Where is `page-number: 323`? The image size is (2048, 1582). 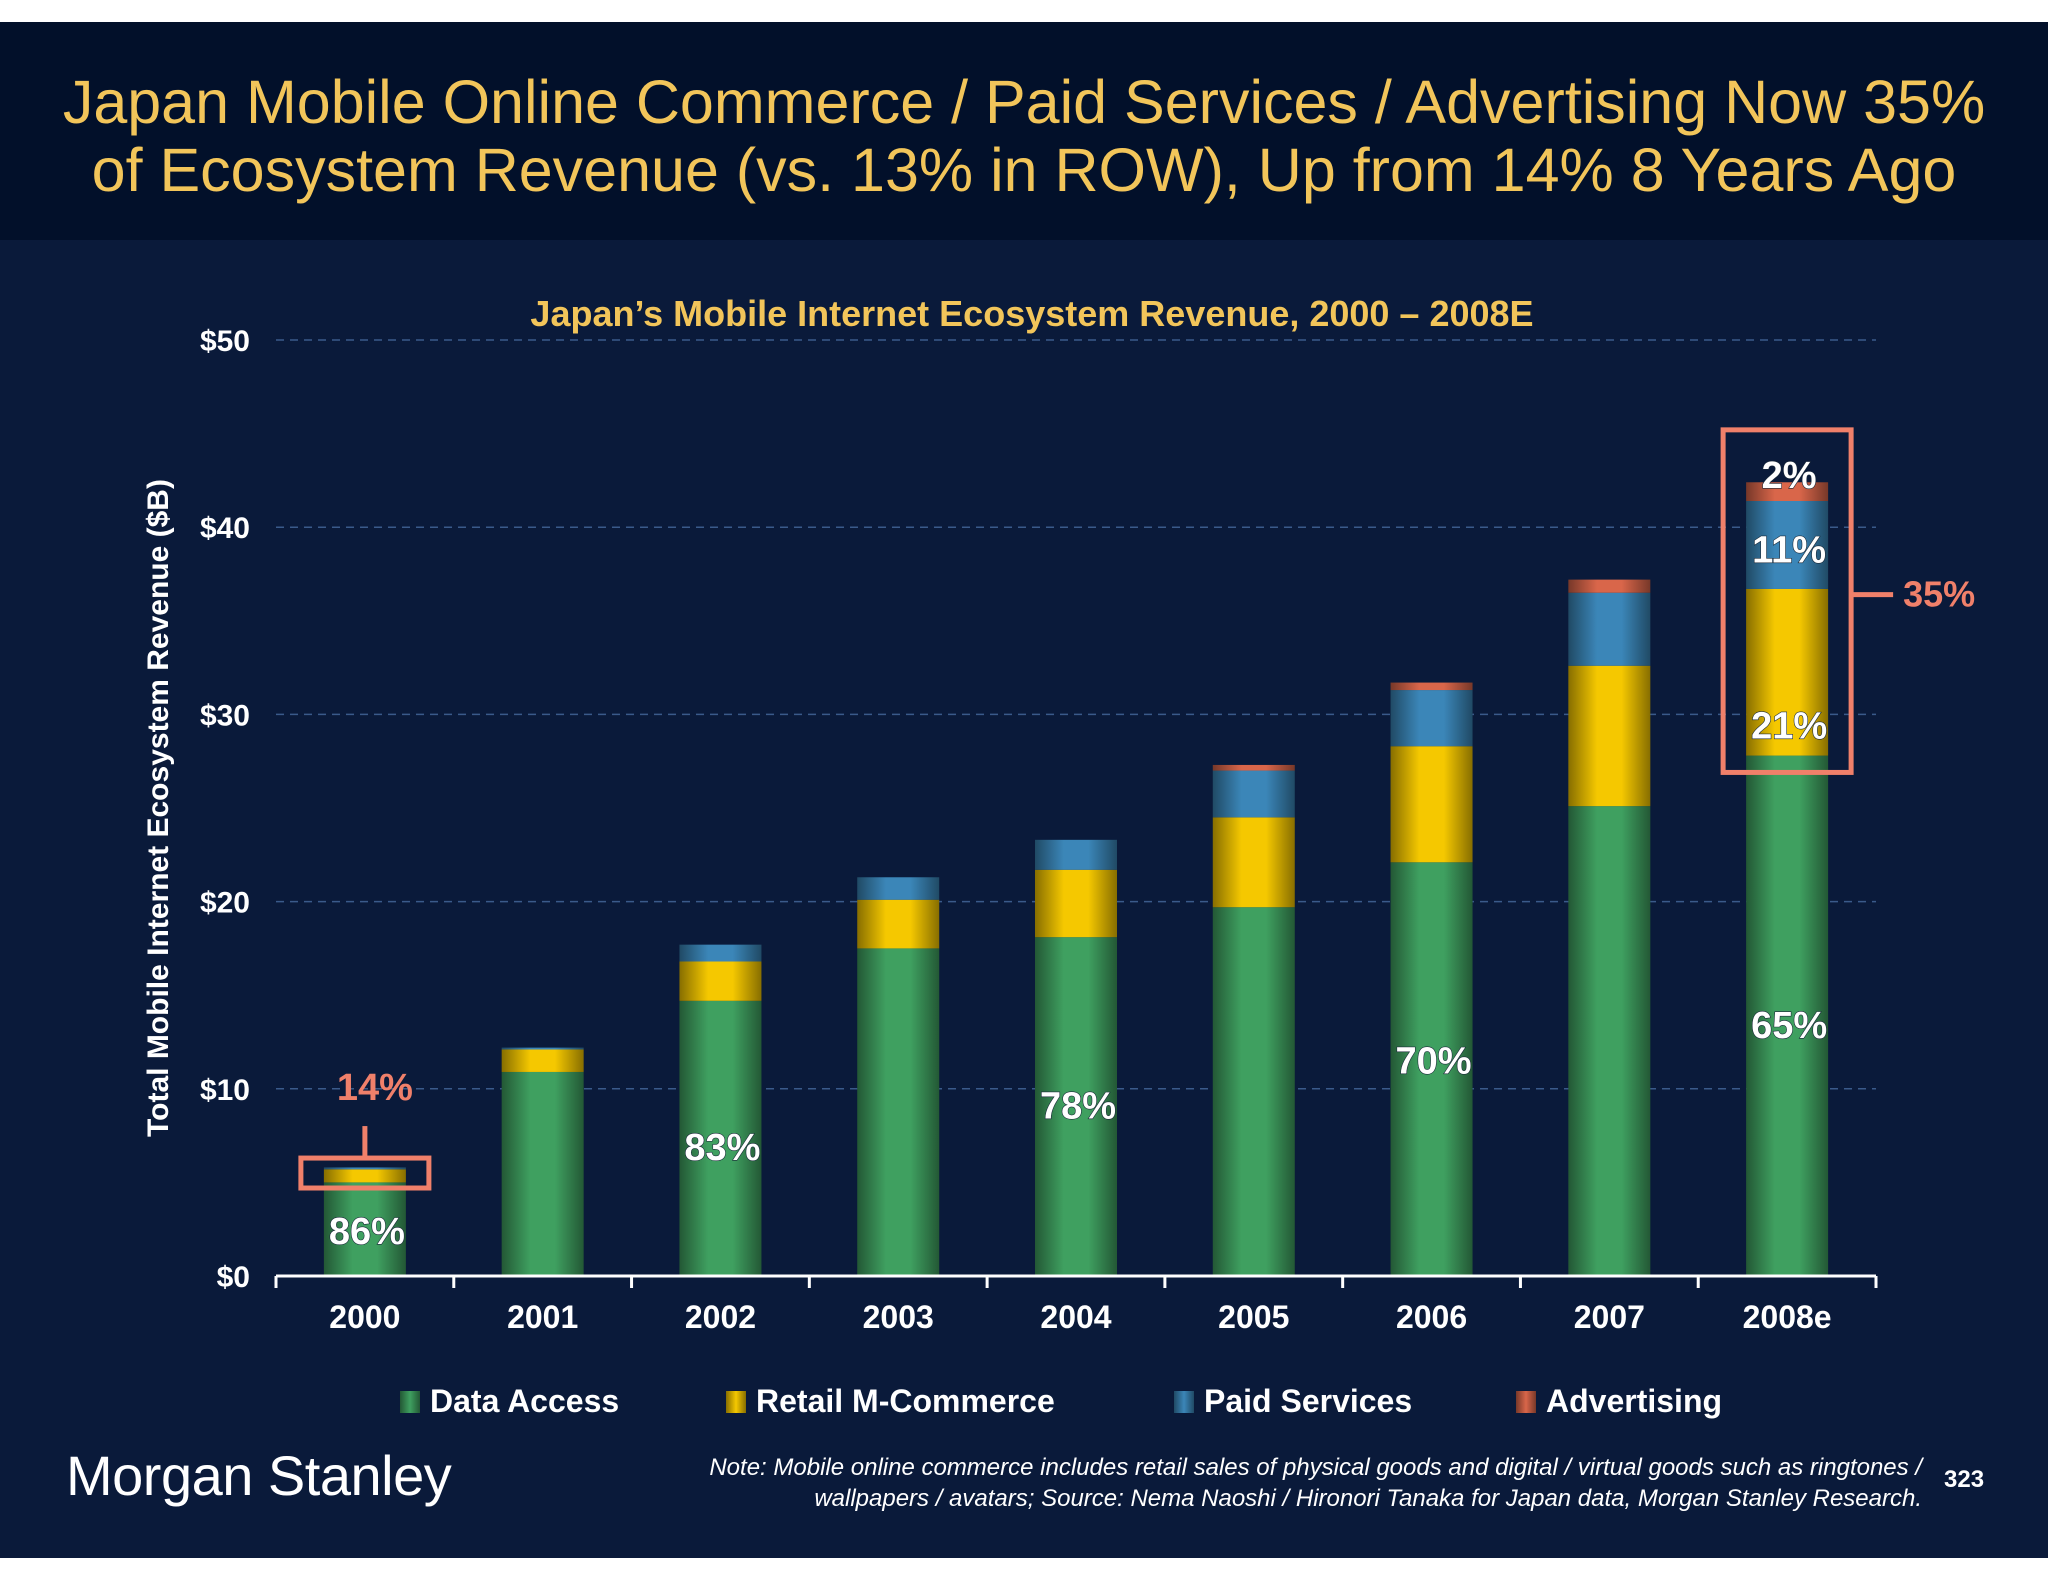 page-number: 323 is located at coordinates (1964, 1479).